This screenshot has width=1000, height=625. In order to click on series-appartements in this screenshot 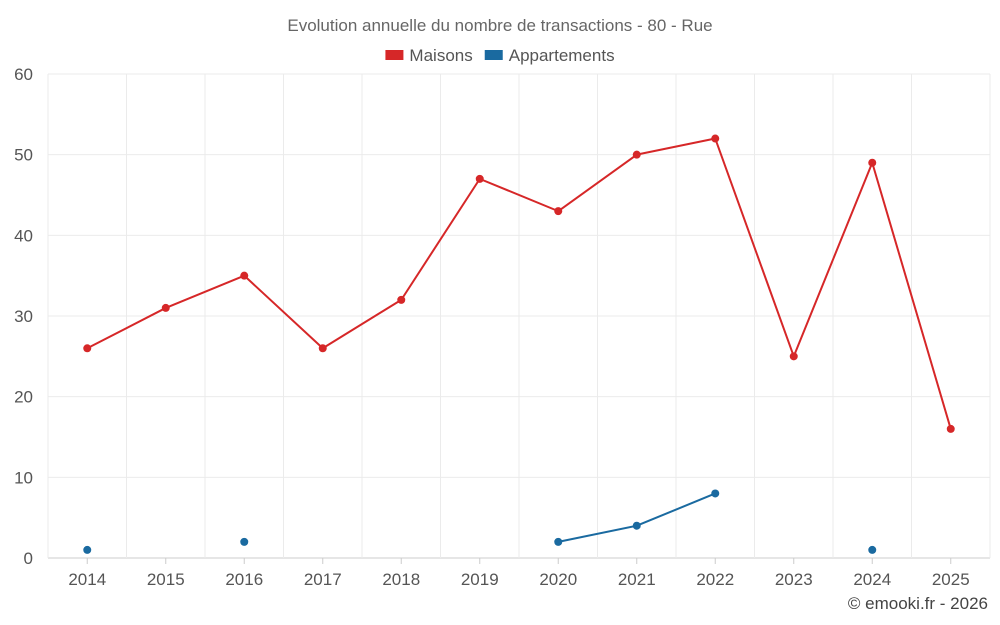, I will do `click(480, 521)`.